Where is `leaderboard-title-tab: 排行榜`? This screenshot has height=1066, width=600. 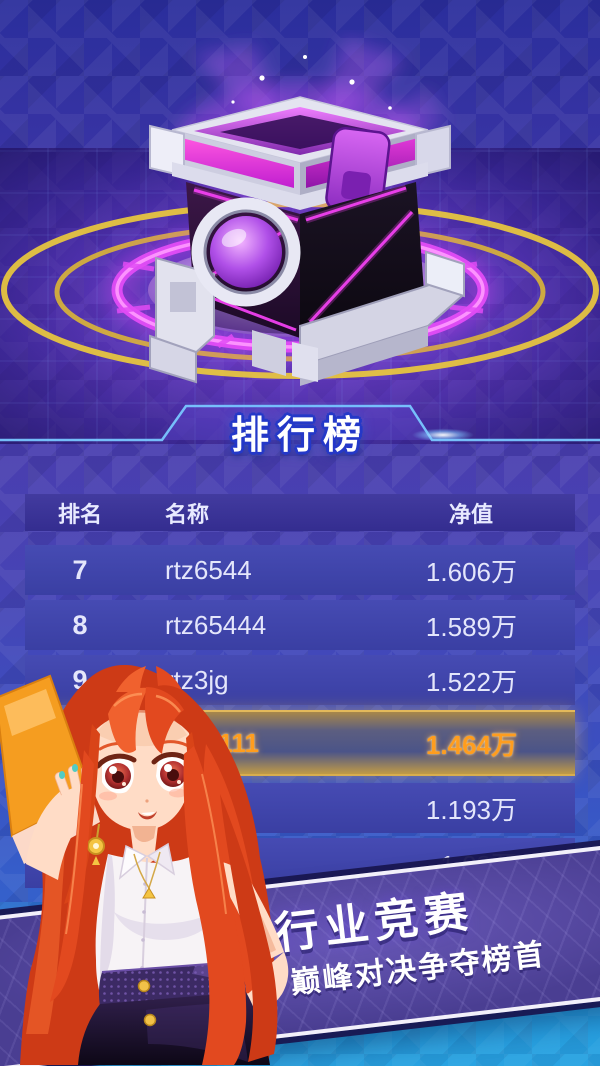
leaderboard-title-tab: 排行榜 is located at coordinates (300, 429).